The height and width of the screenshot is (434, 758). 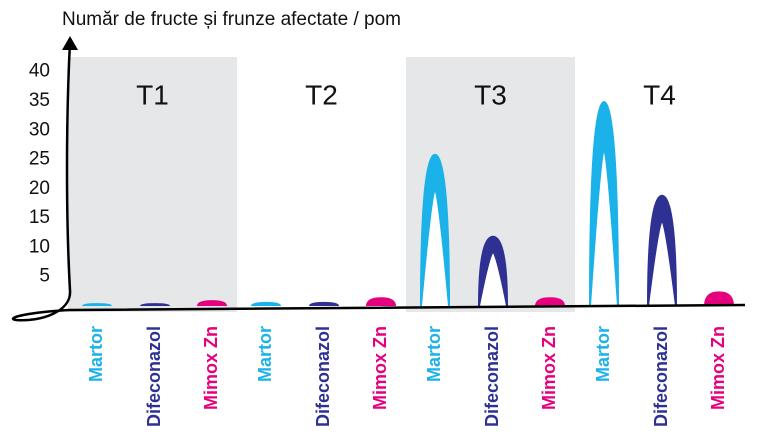 I want to click on y-tick-label: 20, so click(x=39, y=188).